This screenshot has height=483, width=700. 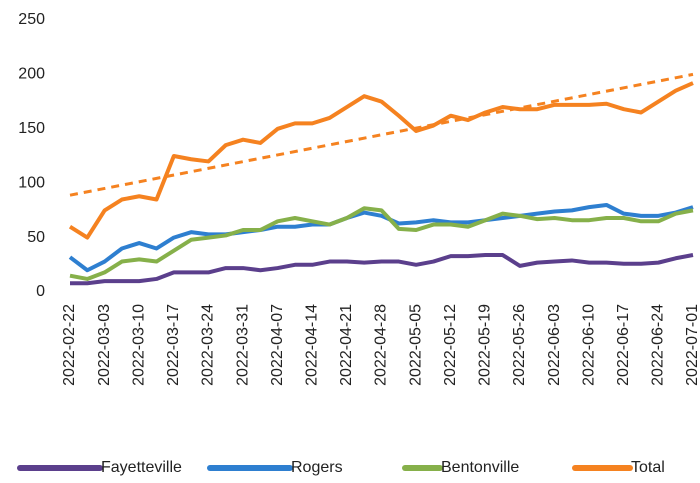 What do you see at coordinates (40, 291) in the screenshot?
I see `y-tick-label: 0` at bounding box center [40, 291].